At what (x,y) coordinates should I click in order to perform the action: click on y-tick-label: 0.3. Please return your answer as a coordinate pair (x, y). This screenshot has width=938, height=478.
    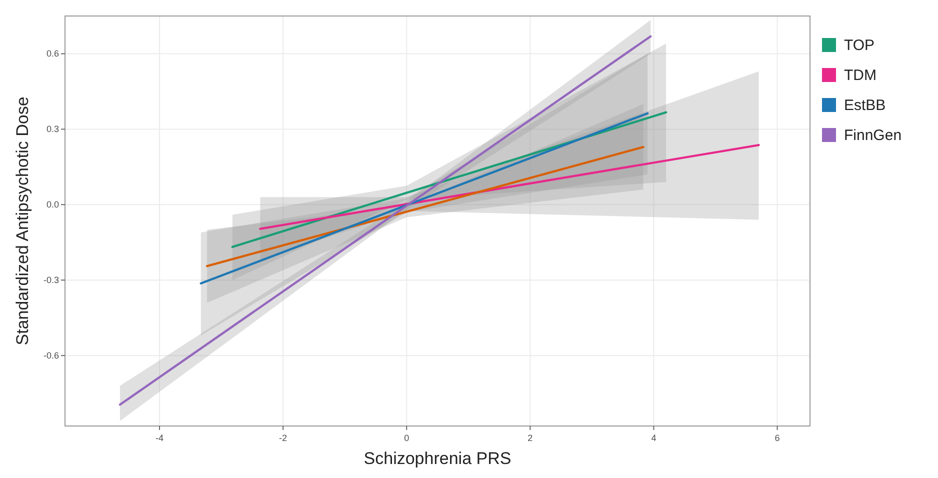
    Looking at the image, I should click on (52, 129).